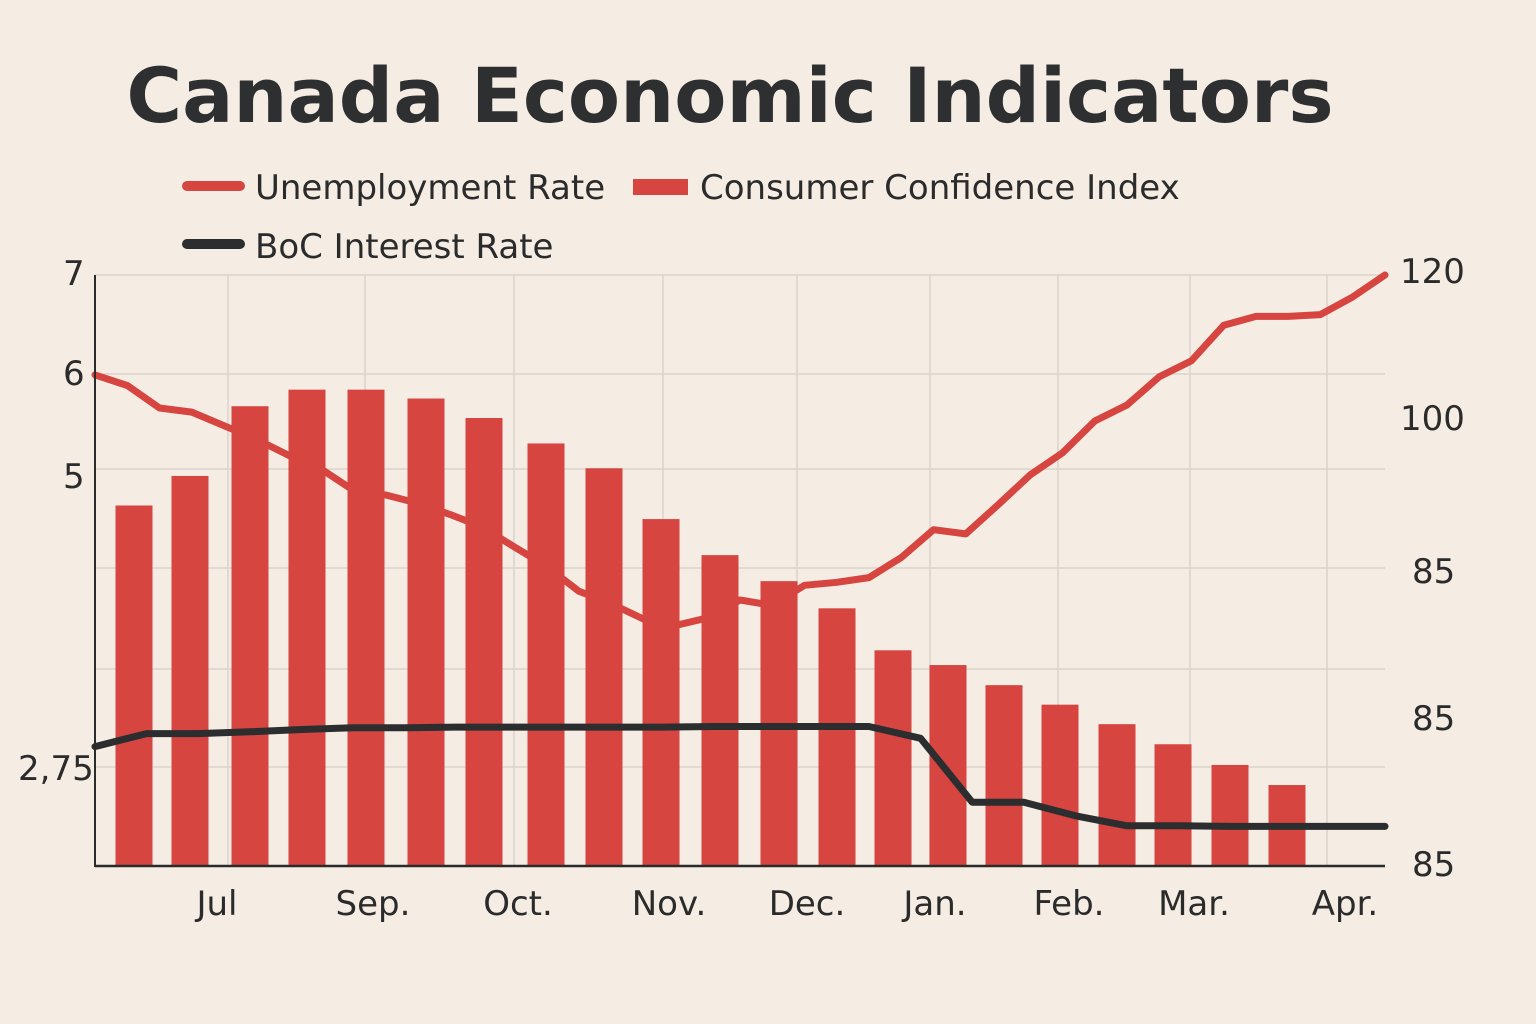 Image resolution: width=1536 pixels, height=1024 pixels. What do you see at coordinates (660, 187) in the screenshot?
I see `legend-swatch-consumer-confidence` at bounding box center [660, 187].